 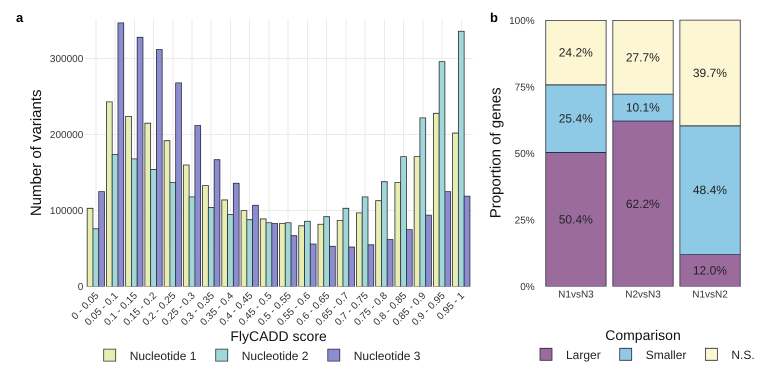 I want to click on legend-label: N.S., so click(x=743, y=355).